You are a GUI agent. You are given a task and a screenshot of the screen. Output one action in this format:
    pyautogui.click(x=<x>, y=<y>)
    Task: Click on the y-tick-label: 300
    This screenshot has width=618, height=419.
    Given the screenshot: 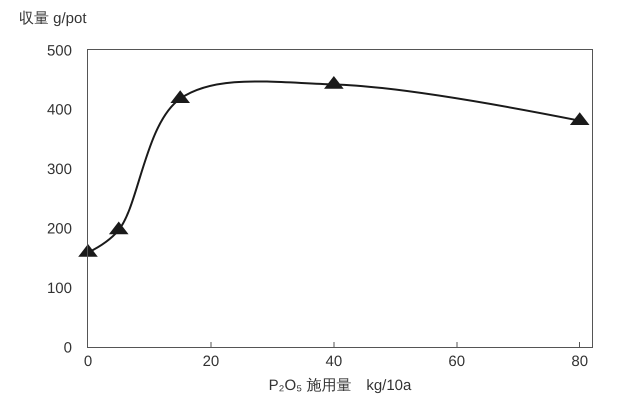 What is the action you would take?
    pyautogui.click(x=59, y=169)
    